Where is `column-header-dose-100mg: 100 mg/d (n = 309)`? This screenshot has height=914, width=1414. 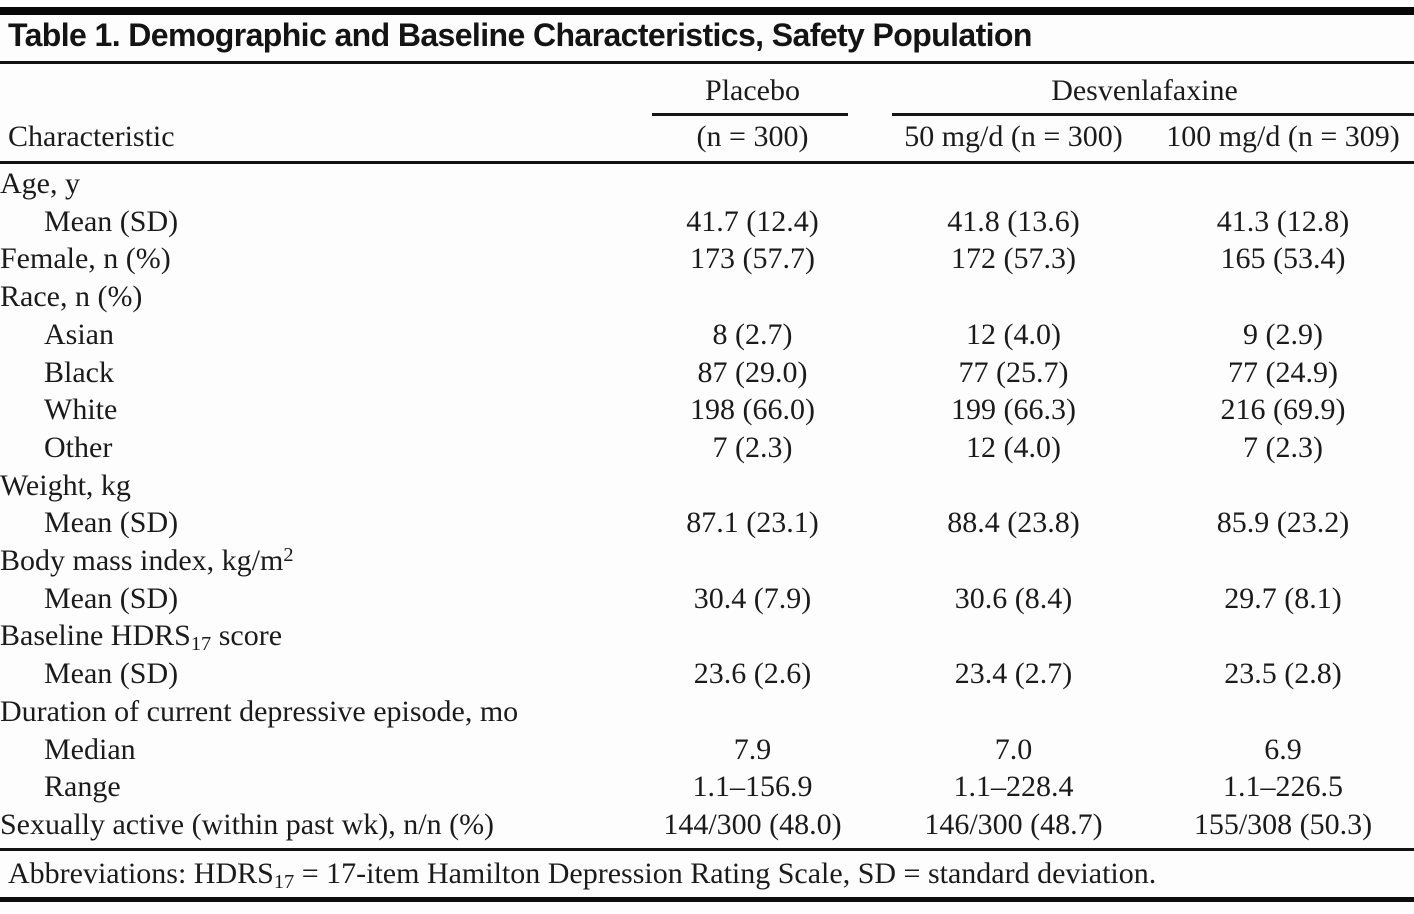 column-header-dose-100mg: 100 mg/d (n = 309) is located at coordinates (1283, 136).